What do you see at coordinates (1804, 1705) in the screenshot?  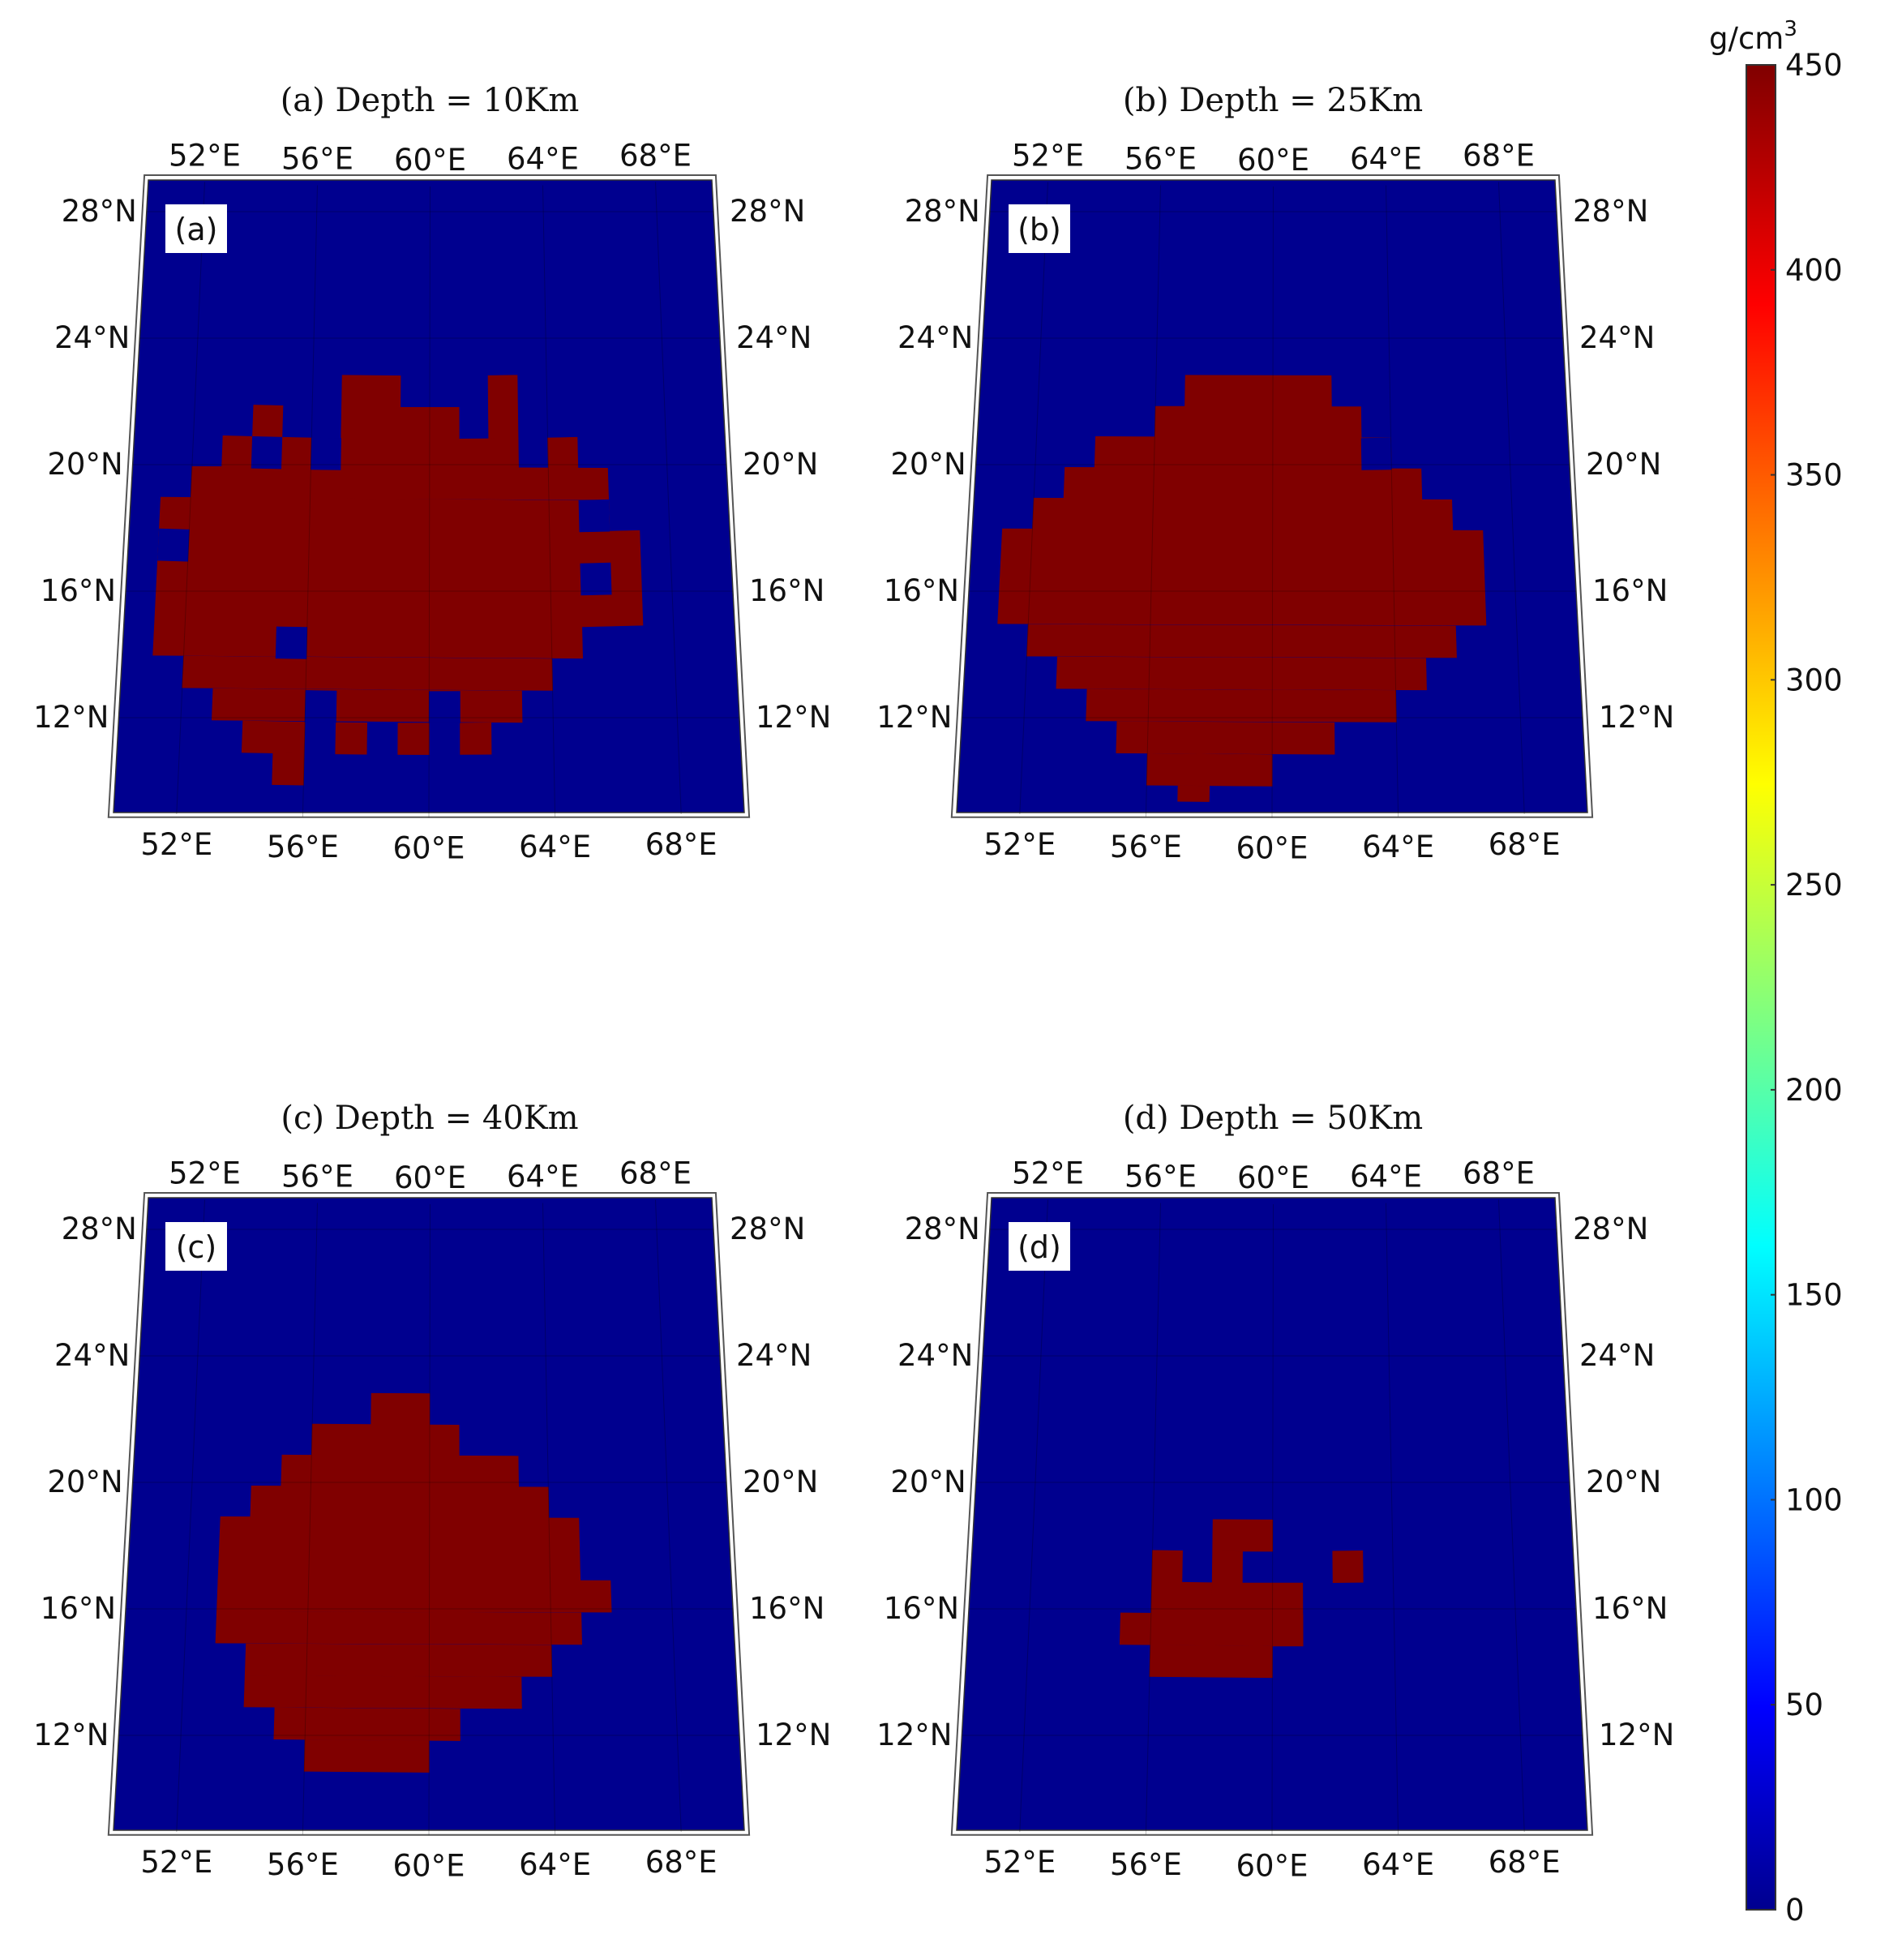 I see `colorbar-tick-label: 50` at bounding box center [1804, 1705].